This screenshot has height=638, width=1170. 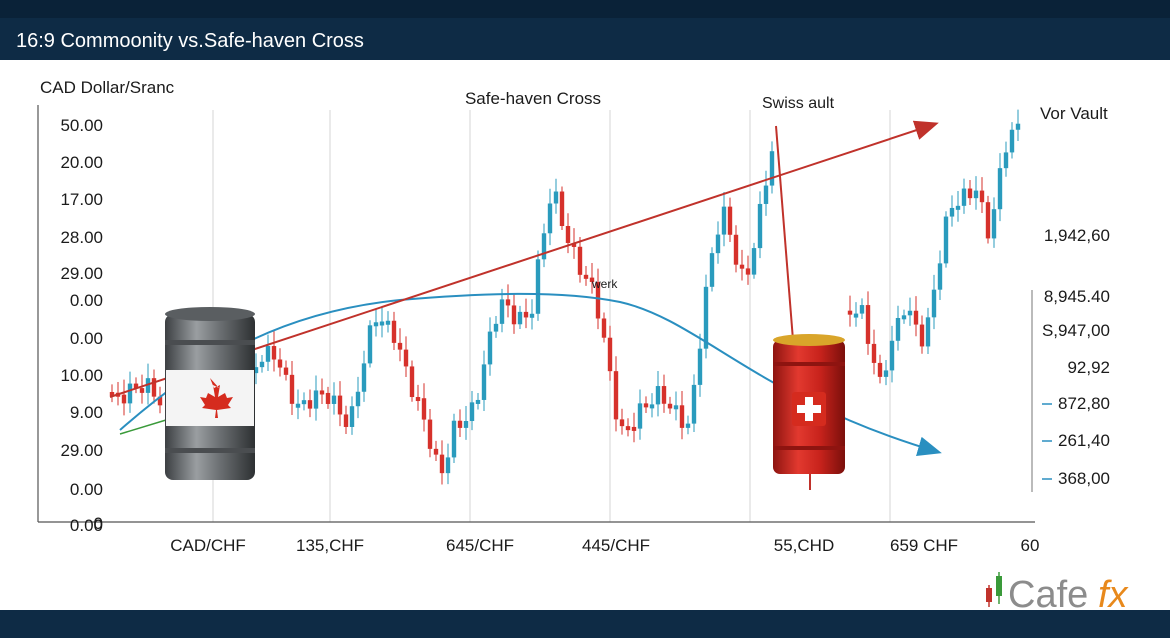 What do you see at coordinates (98, 523) in the screenshot?
I see `y-tick-label: 0` at bounding box center [98, 523].